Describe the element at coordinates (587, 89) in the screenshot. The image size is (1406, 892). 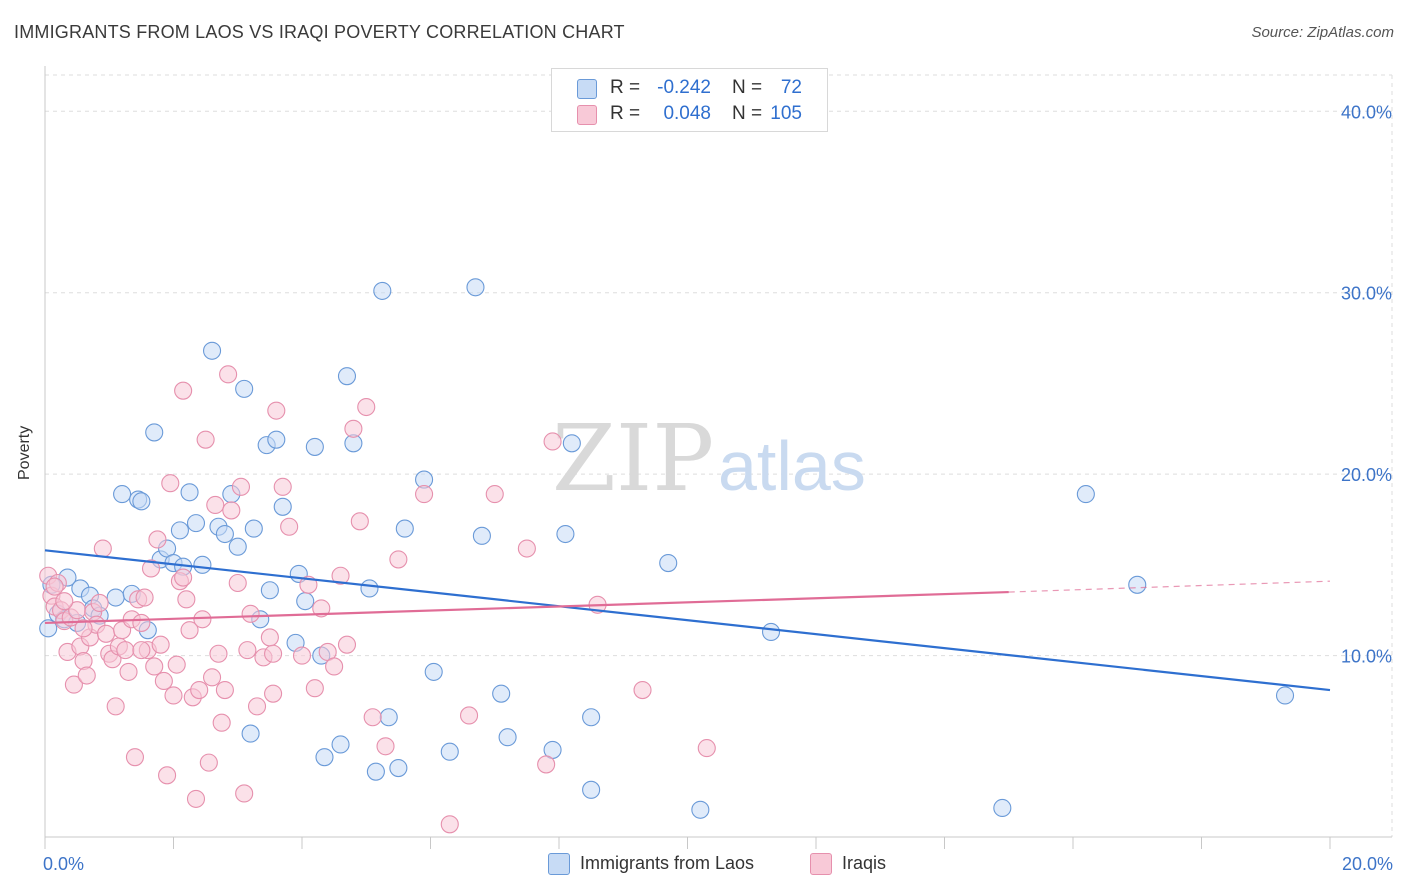
I see `legend-swatch-laos` at that location.